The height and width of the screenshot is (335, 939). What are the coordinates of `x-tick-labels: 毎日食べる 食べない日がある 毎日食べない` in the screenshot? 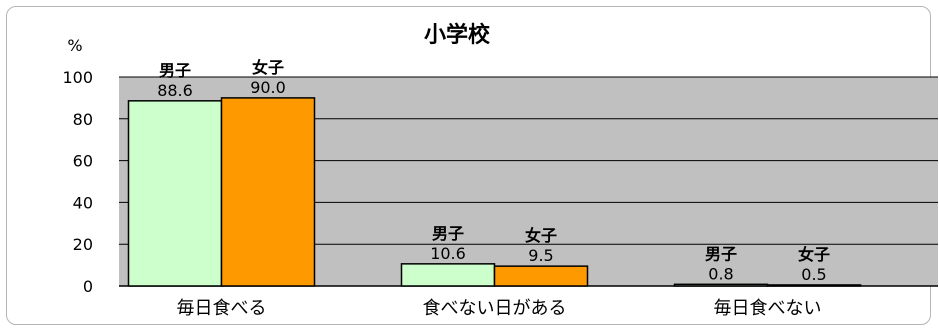 It's located at (499, 308).